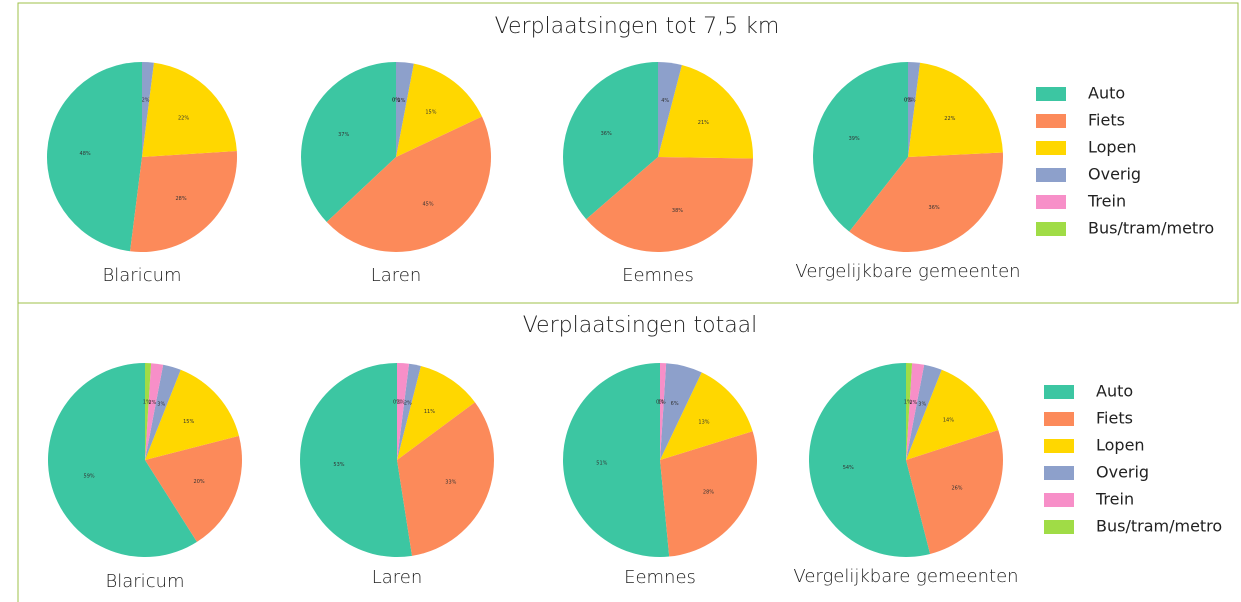 Image resolution: width=1241 pixels, height=602 pixels. What do you see at coordinates (640, 325) in the screenshot?
I see `section-title: Verplaatsingen totaal` at bounding box center [640, 325].